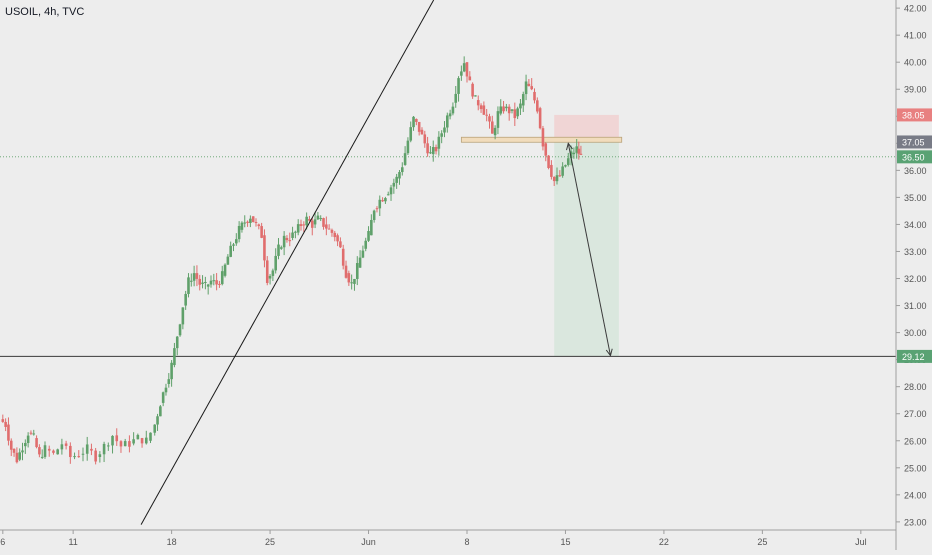 This screenshot has height=555, width=932. I want to click on price-tick-label: 33.00, so click(915, 252).